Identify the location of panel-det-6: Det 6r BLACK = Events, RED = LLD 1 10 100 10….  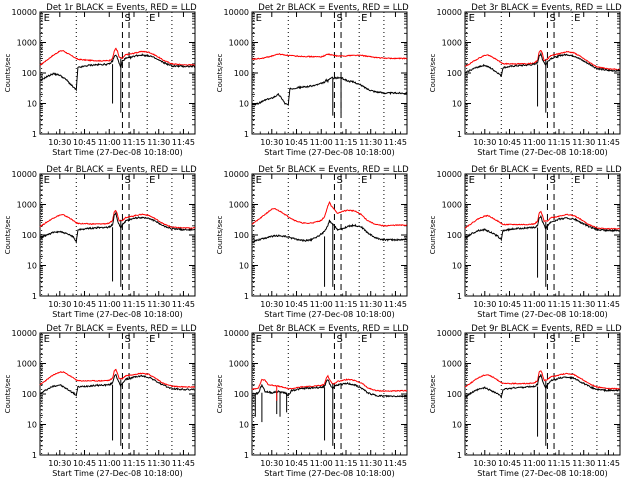
(525, 242).